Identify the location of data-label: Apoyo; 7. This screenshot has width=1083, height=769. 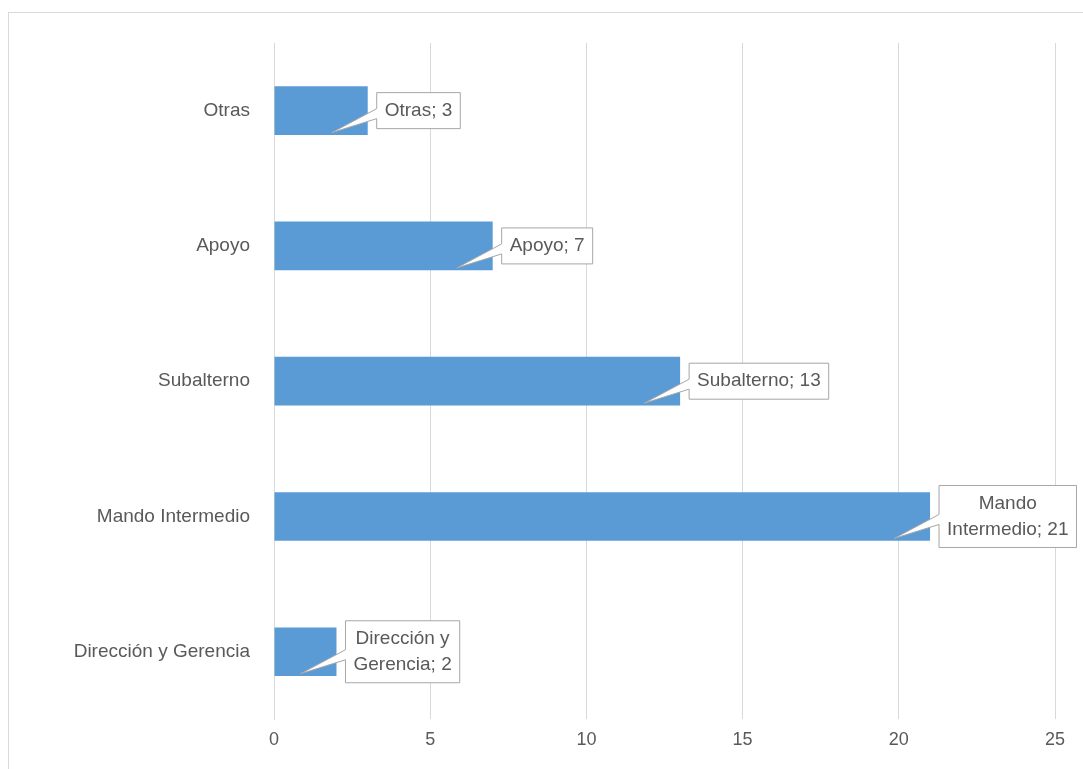
(547, 245).